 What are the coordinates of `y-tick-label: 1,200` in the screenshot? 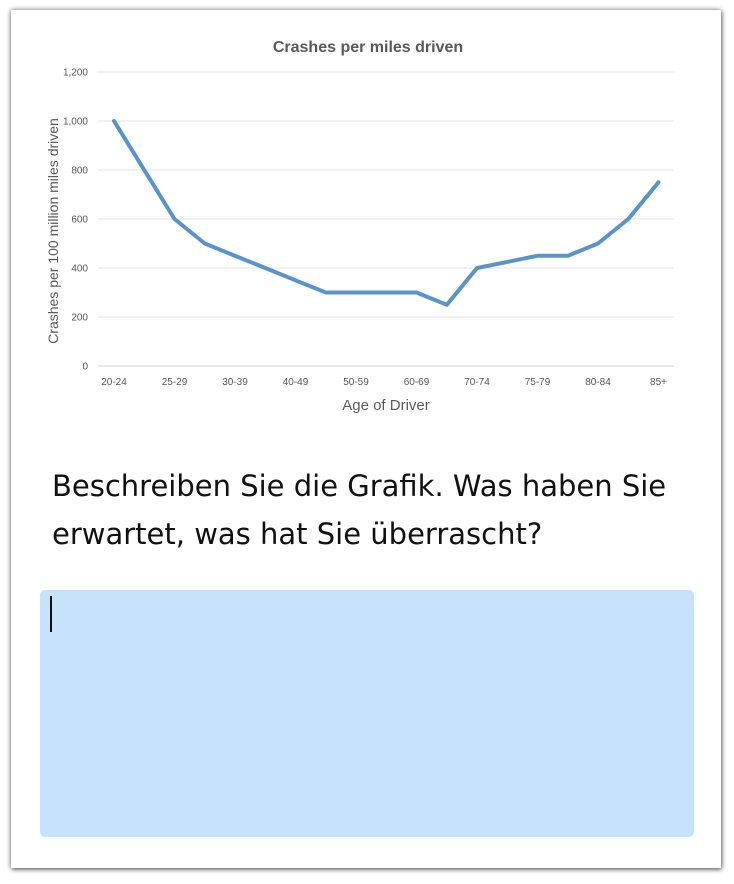 It's located at (75, 73).